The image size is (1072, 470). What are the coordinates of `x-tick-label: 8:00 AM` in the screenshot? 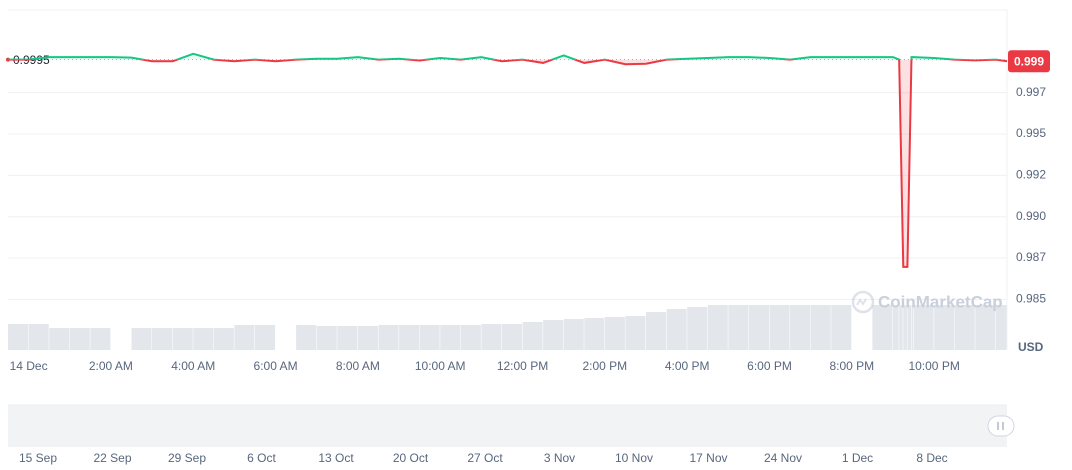 It's located at (358, 366).